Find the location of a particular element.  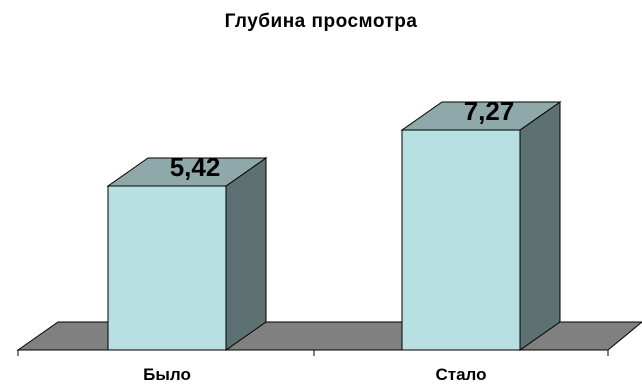

x-axis-ticks is located at coordinates (313, 353).